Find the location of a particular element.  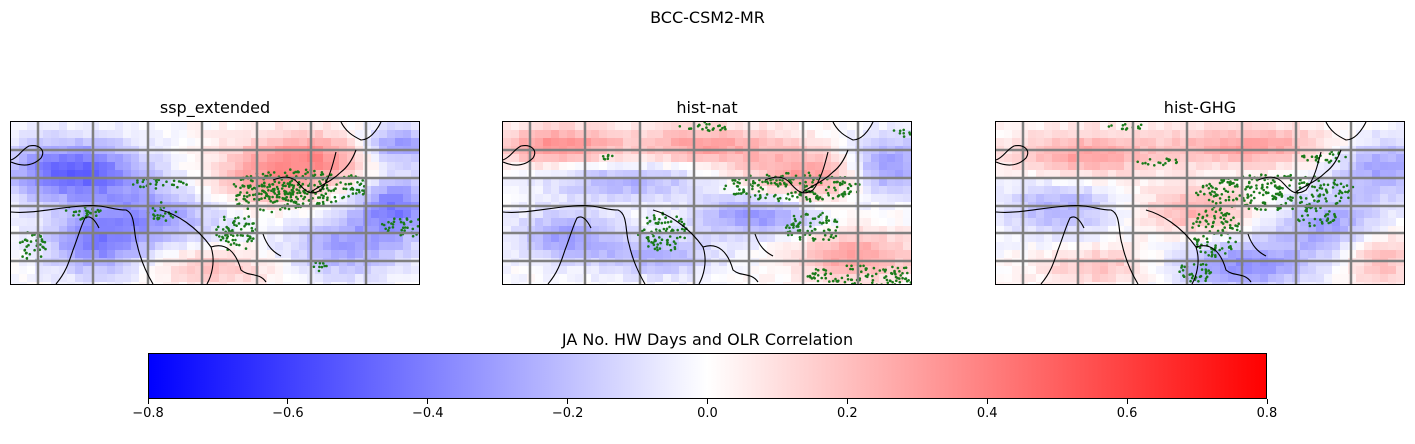

colorbar is located at coordinates (707, 376).